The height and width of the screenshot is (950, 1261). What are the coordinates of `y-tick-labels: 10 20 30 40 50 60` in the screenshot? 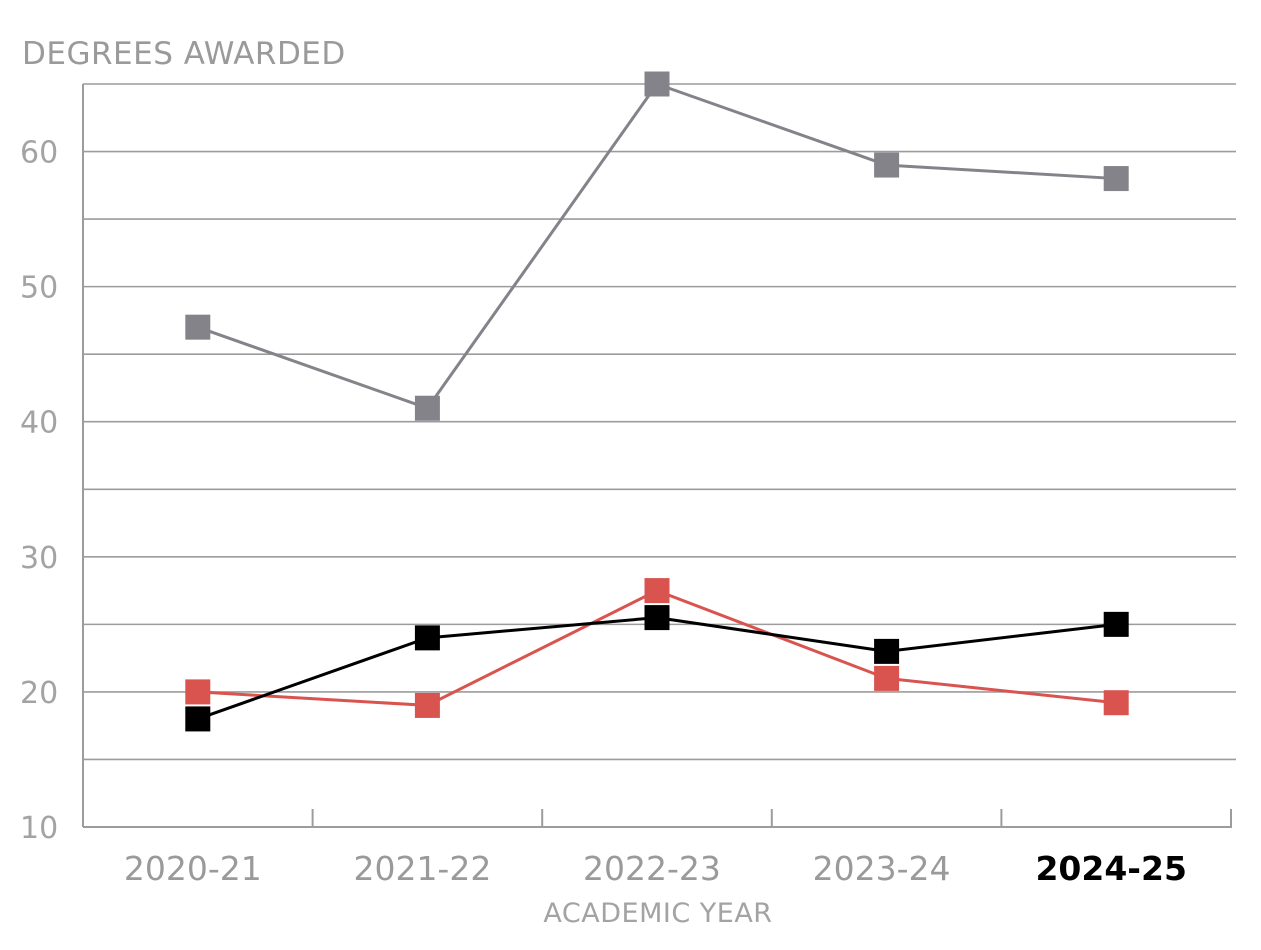 It's located at (39, 491).